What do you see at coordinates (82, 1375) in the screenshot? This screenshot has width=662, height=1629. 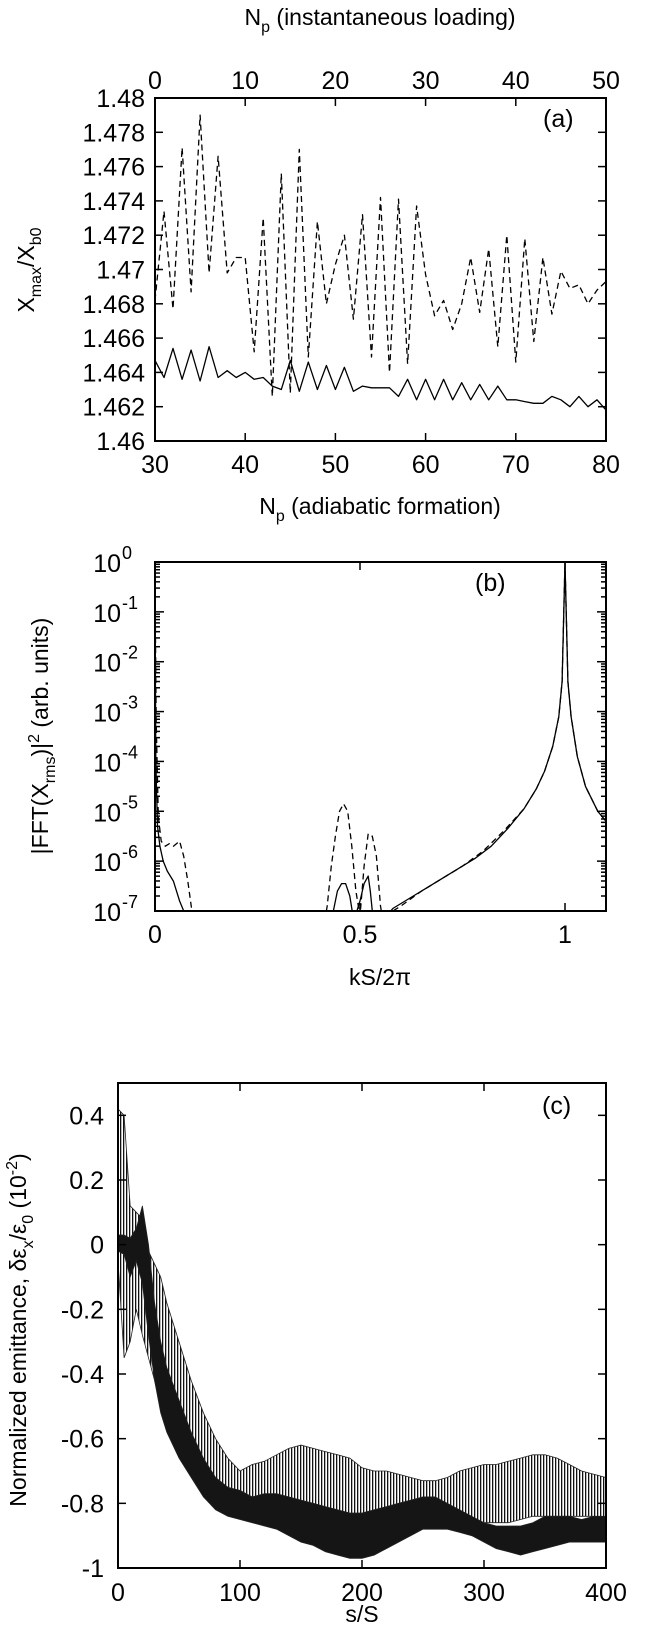 I see `tick-text: -0.4` at bounding box center [82, 1375].